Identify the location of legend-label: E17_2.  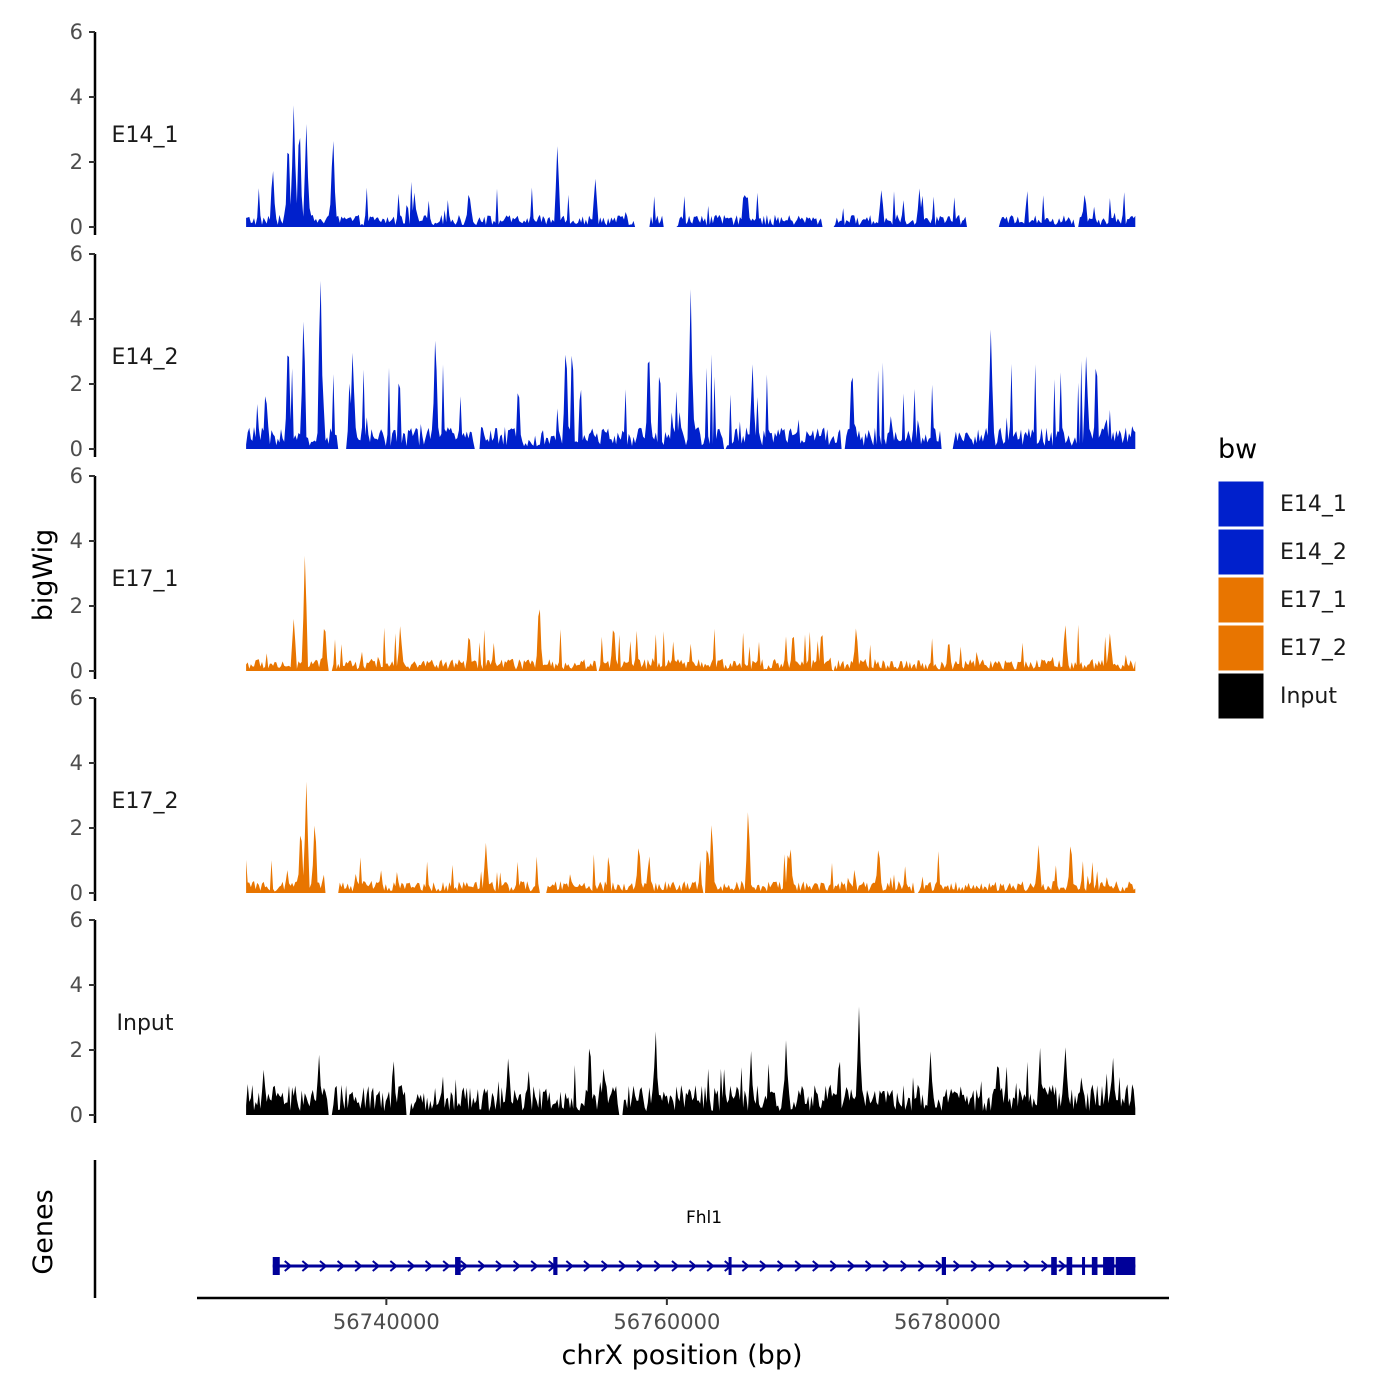
(1313, 648).